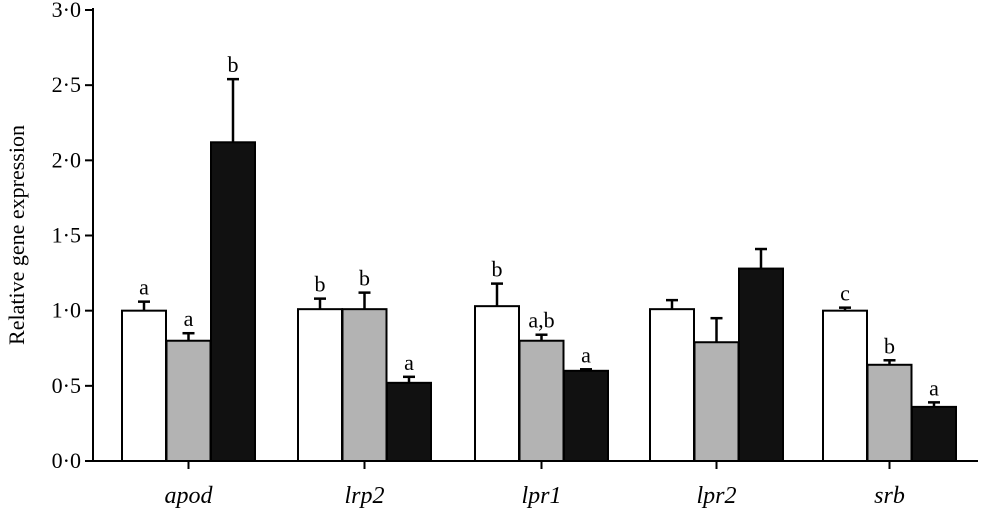  I want to click on category-label: lrp2, so click(364, 496).